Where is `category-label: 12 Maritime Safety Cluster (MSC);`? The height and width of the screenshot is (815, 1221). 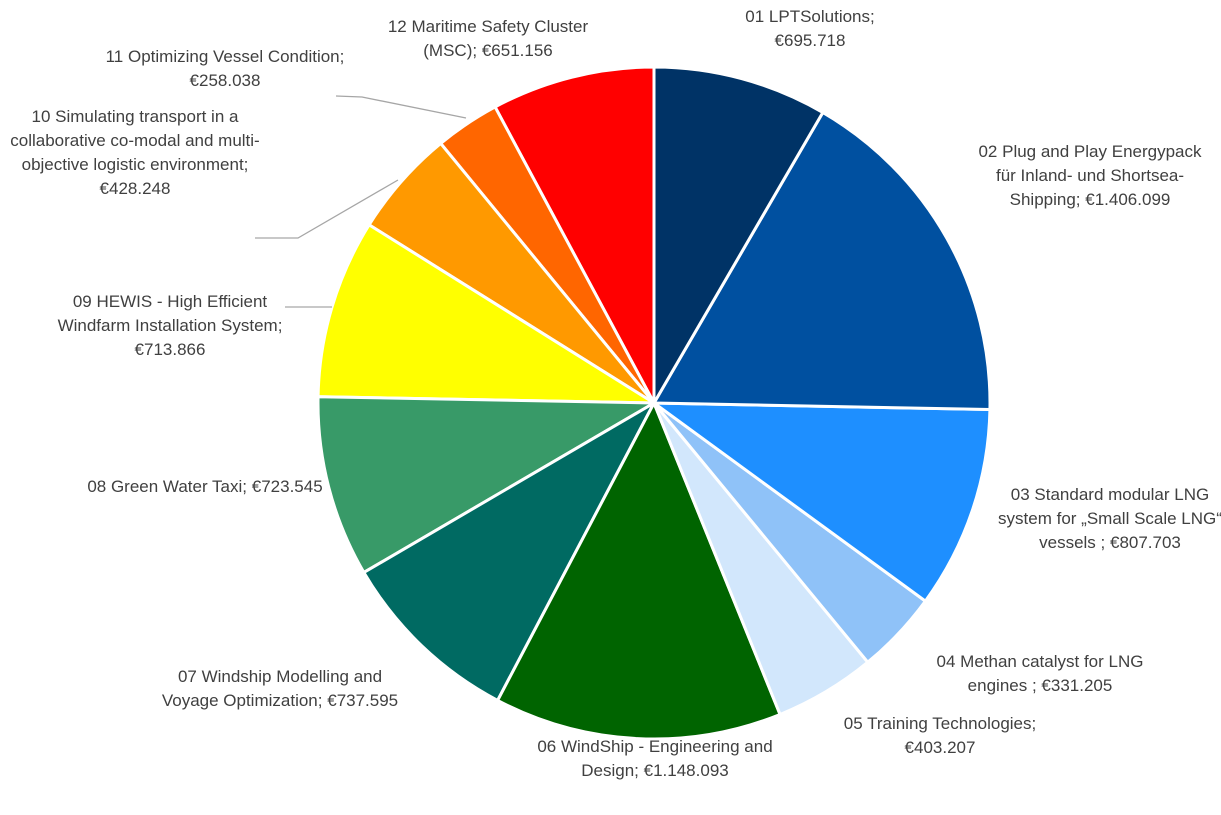
category-label: 12 Maritime Safety Cluster (MSC); is located at coordinates (488, 38).